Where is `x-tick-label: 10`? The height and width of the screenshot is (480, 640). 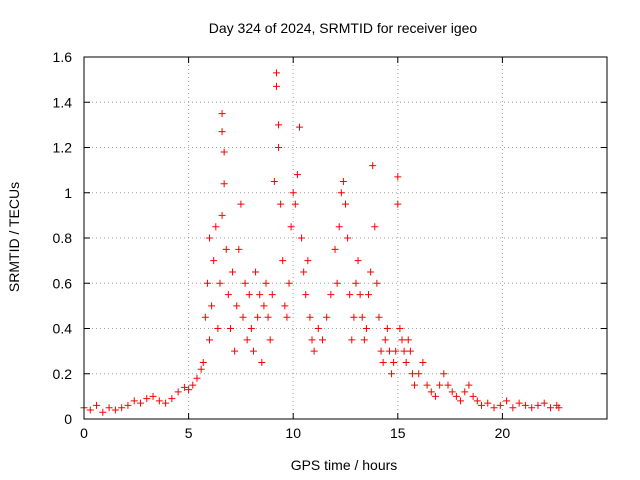
x-tick-label: 10 is located at coordinates (293, 433).